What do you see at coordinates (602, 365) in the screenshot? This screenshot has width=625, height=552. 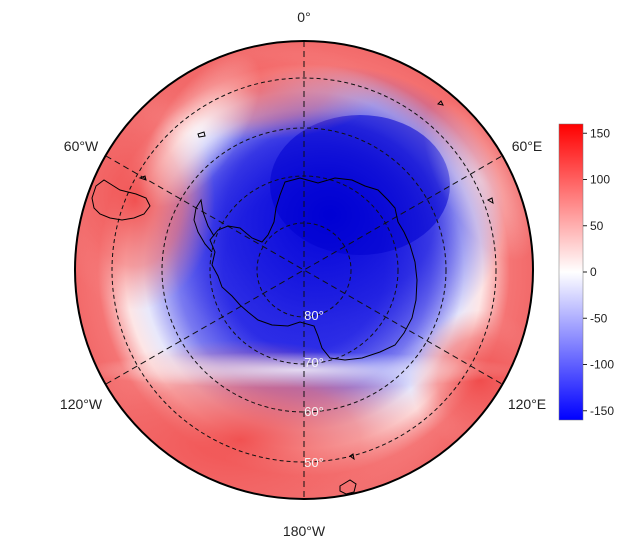 I see `colorbar-tick-label: -100` at bounding box center [602, 365].